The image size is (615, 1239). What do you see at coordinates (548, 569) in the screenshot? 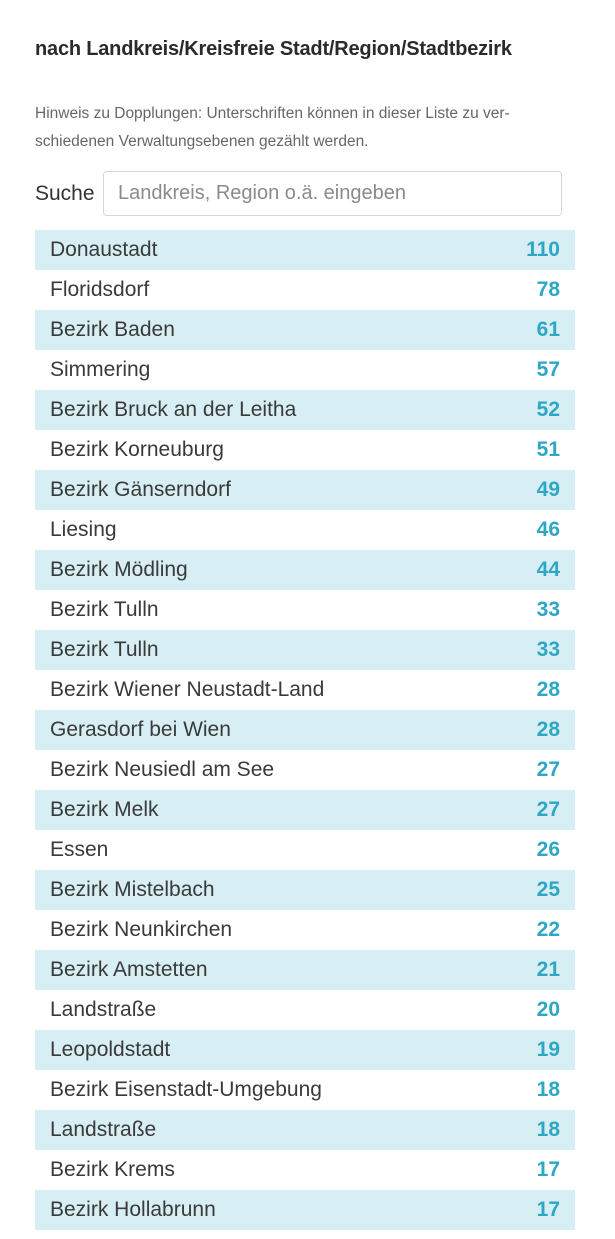
I see `signature-count: 44` at bounding box center [548, 569].